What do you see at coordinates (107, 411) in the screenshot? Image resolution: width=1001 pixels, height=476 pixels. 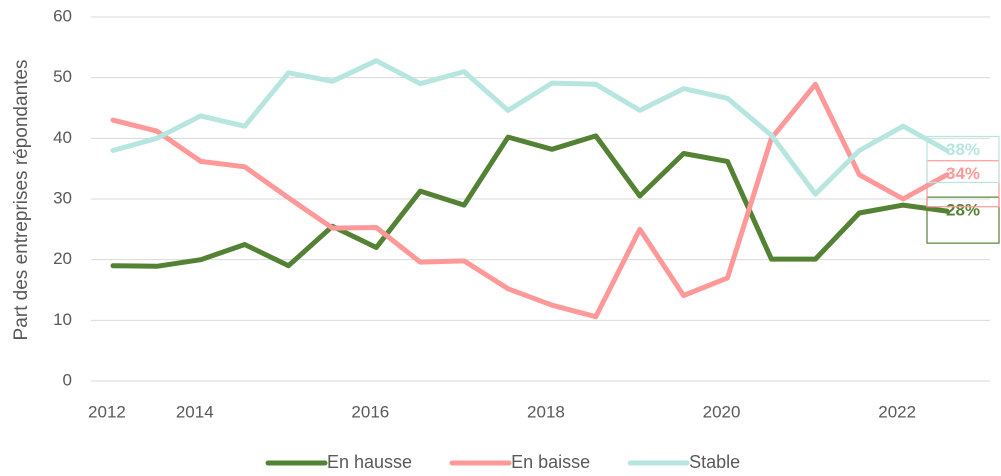 I see `x-tick-label: 2012` at bounding box center [107, 411].